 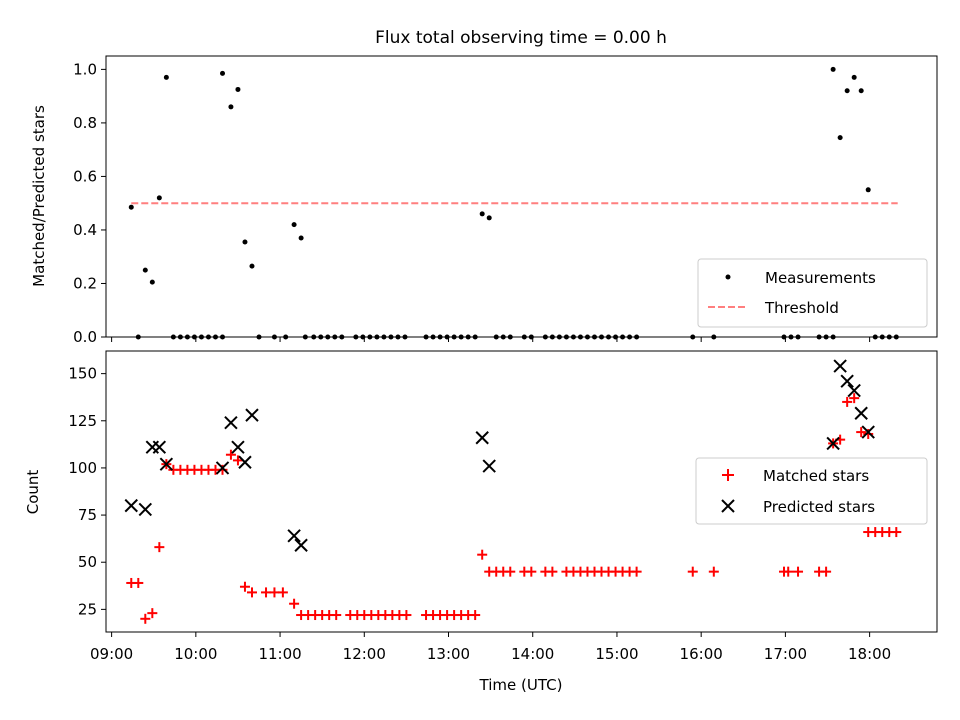 What do you see at coordinates (532, 654) in the screenshot?
I see `x-tick-label: 14:00` at bounding box center [532, 654].